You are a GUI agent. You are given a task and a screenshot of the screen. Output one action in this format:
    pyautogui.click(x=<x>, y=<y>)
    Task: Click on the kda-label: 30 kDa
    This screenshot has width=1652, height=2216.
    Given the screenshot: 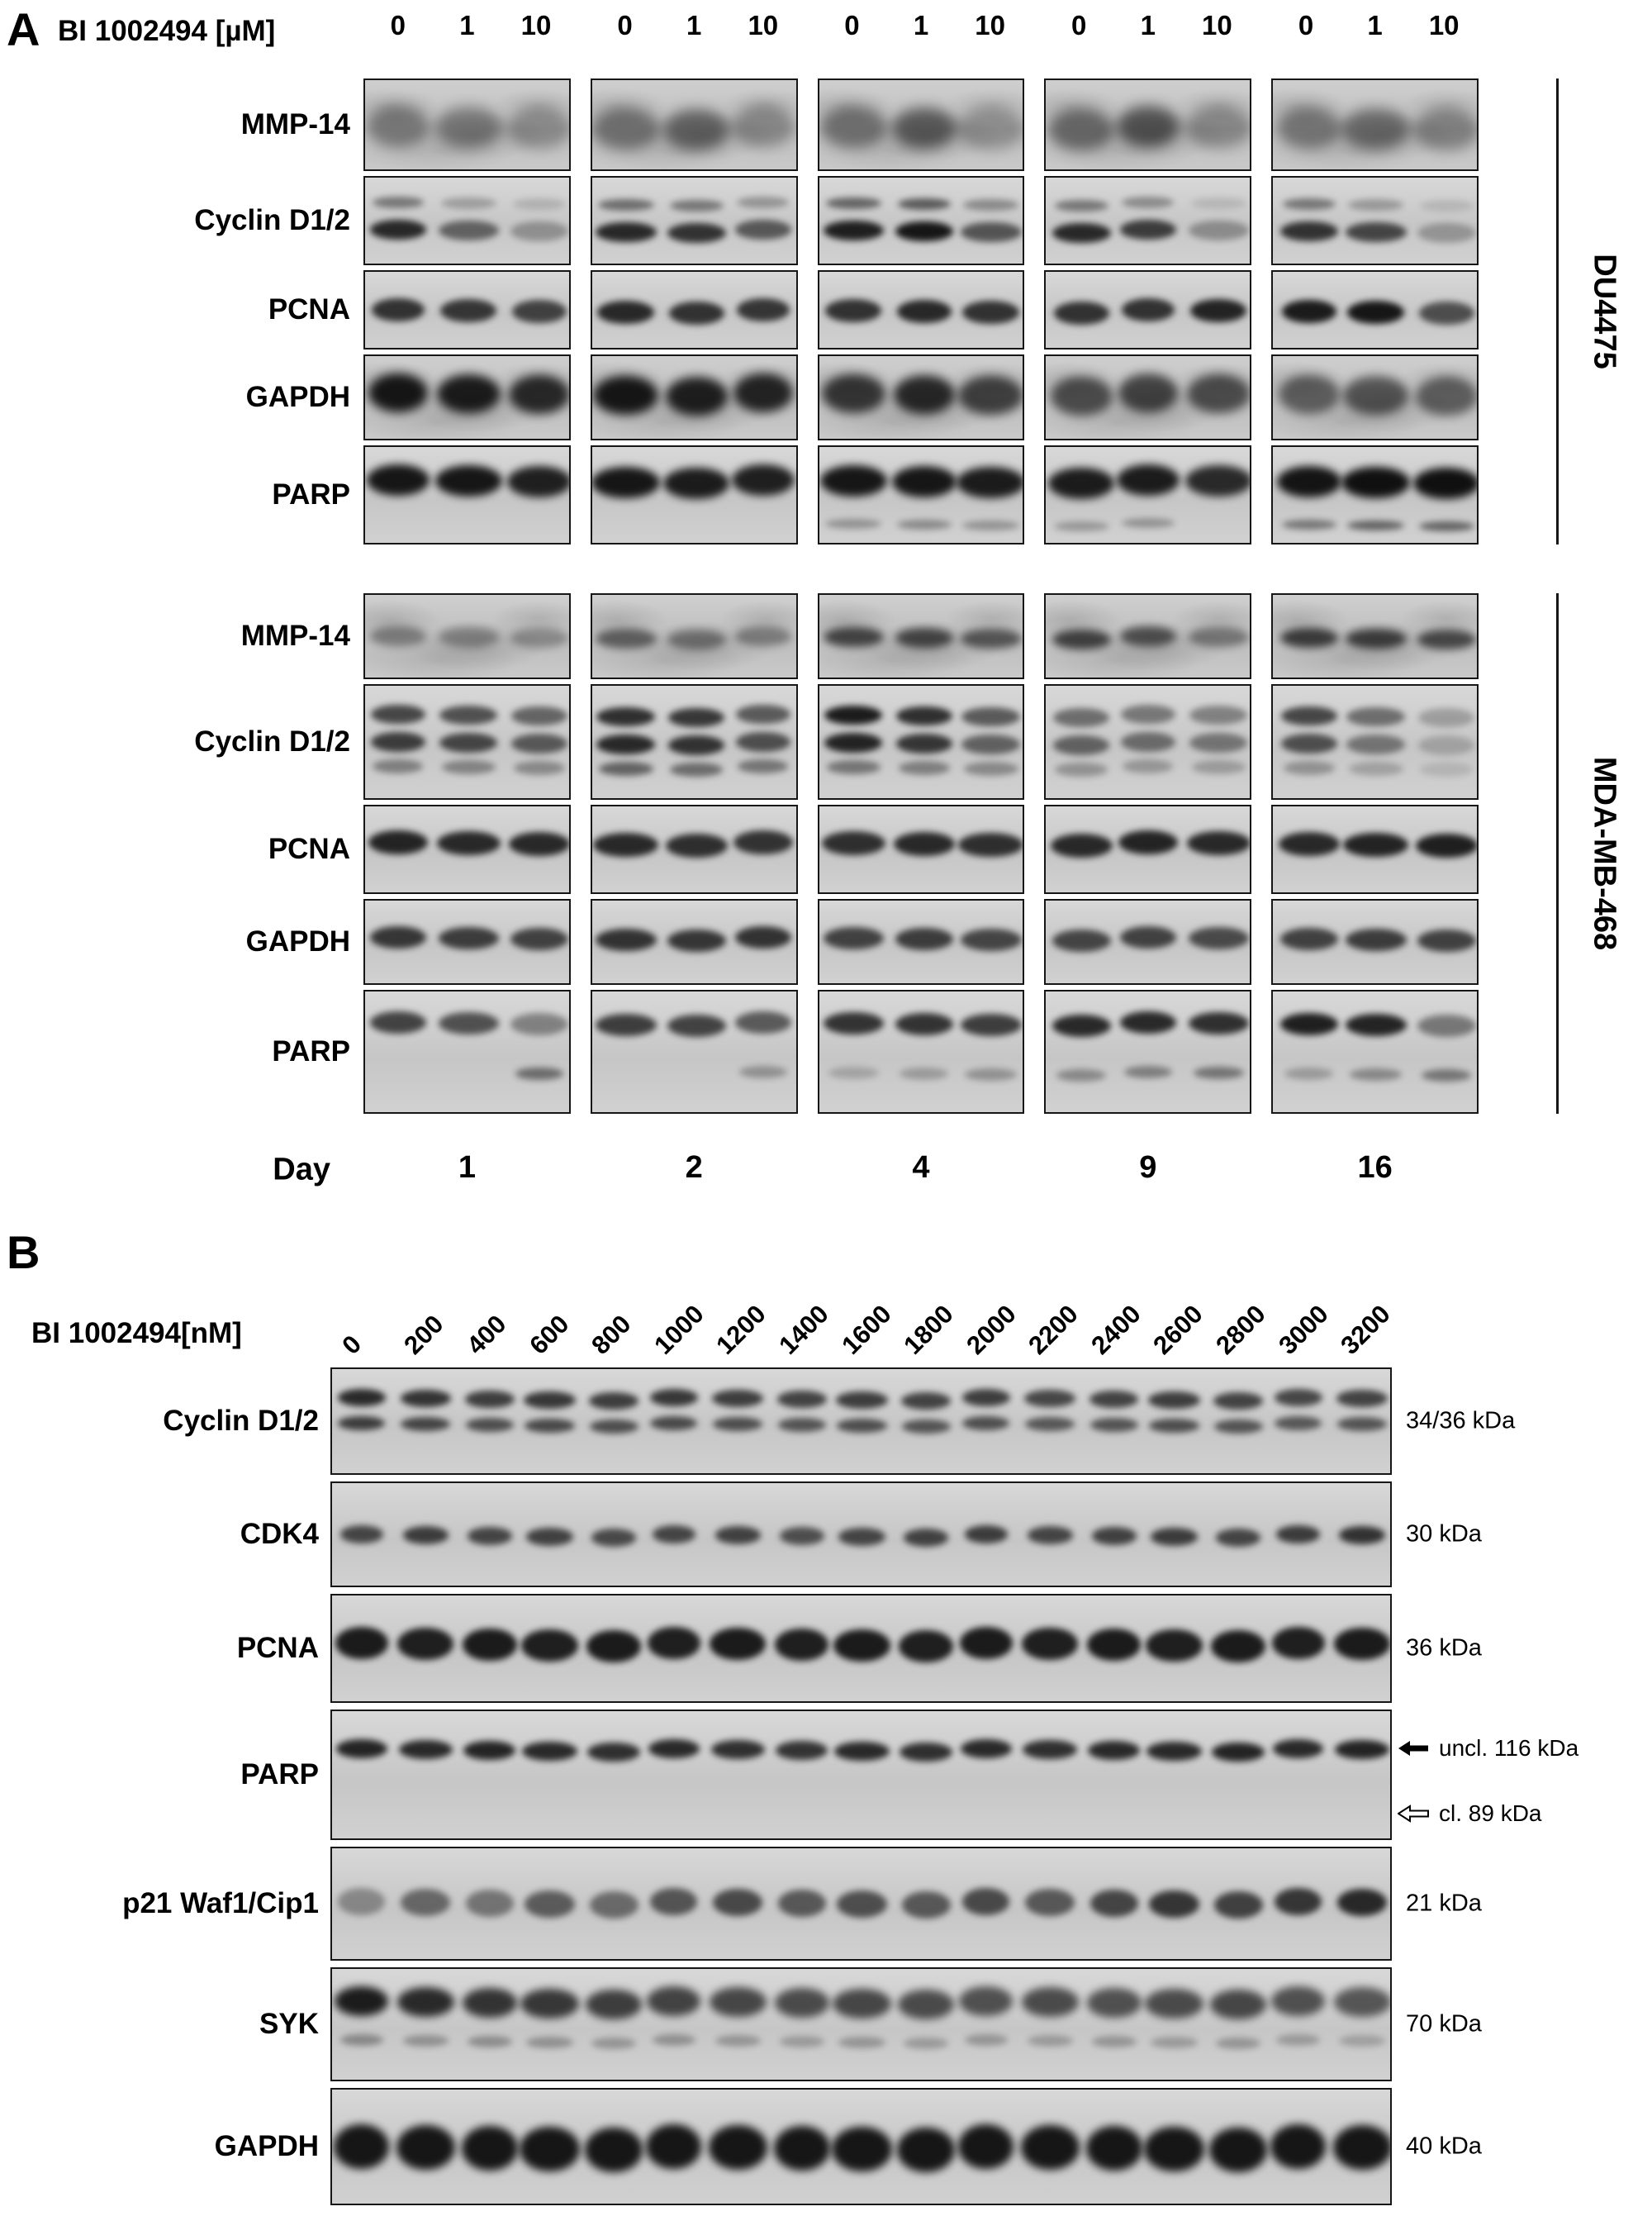 What is the action you would take?
    pyautogui.click(x=1444, y=1534)
    